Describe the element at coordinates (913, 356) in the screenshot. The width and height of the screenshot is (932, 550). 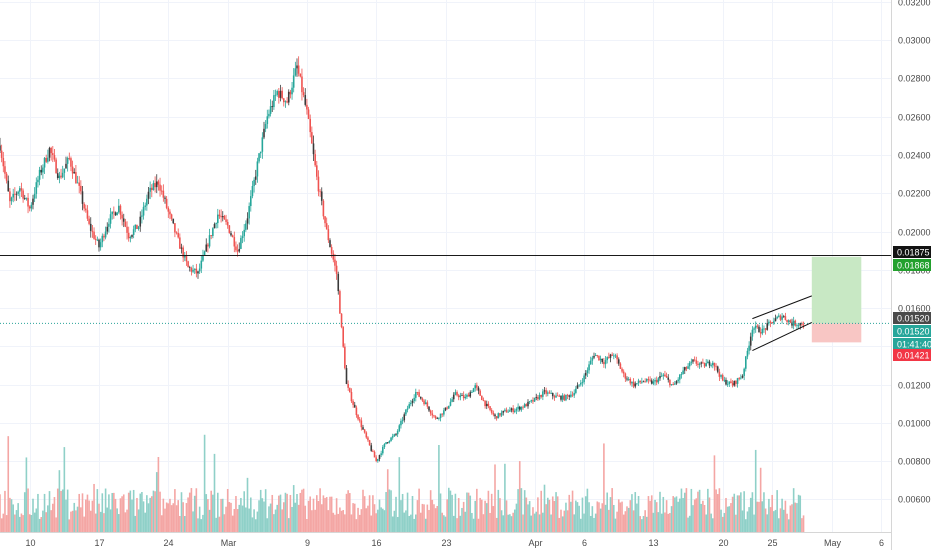
I see `stop-tag: 0.01421` at that location.